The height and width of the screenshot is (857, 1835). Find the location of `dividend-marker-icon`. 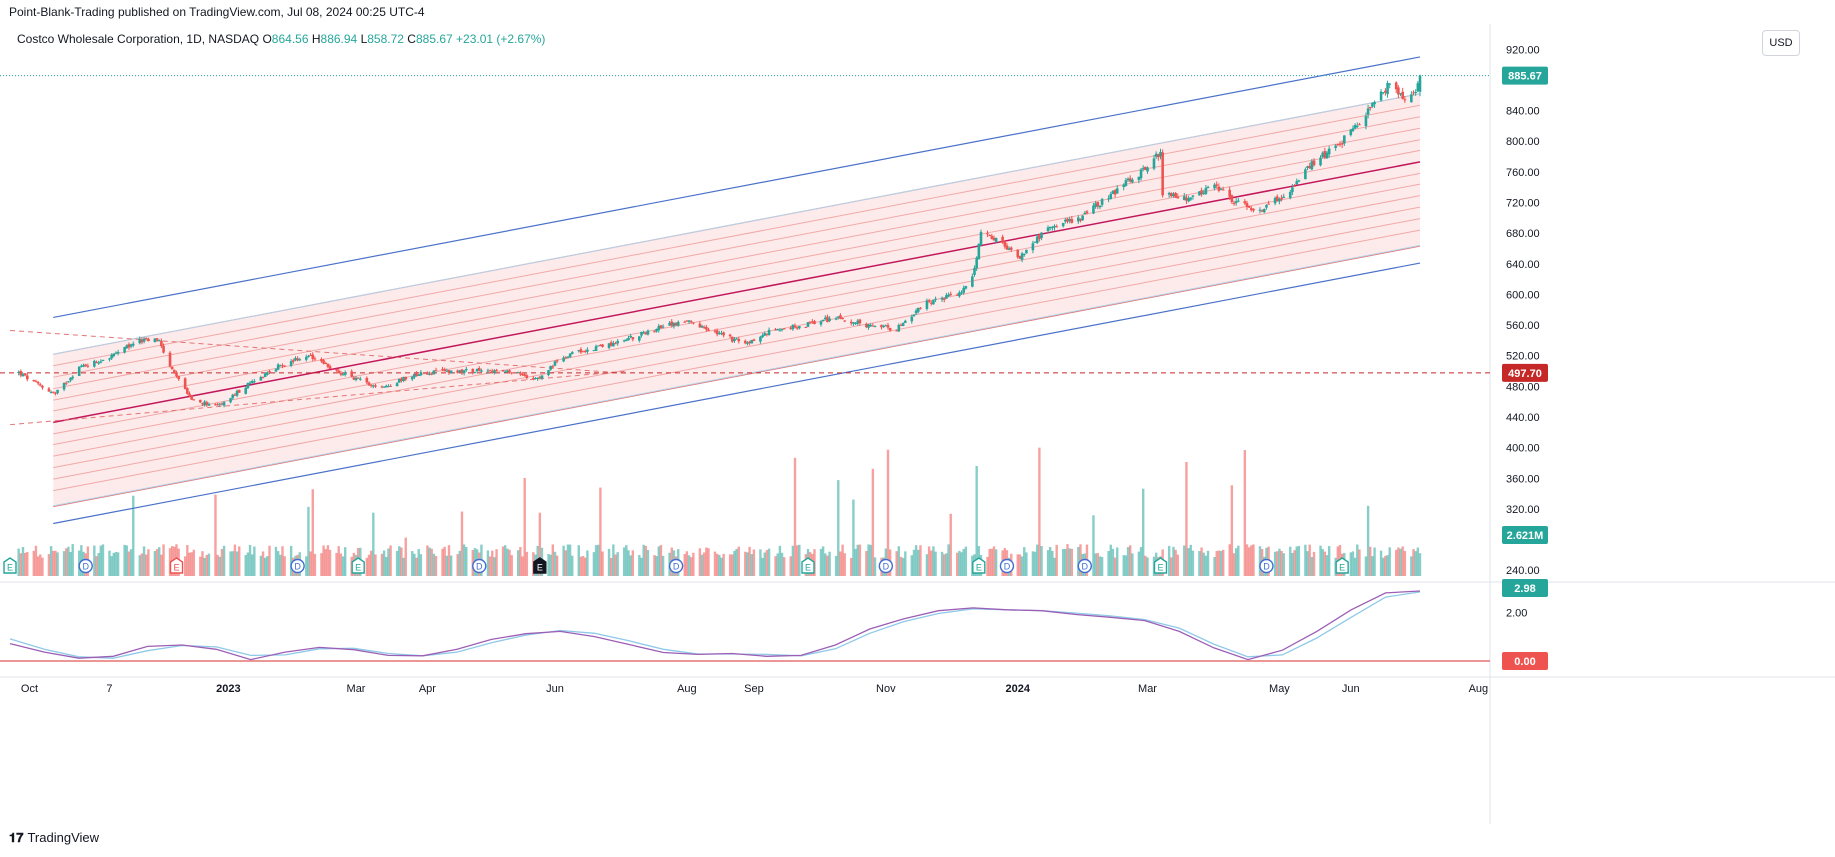

dividend-marker-icon is located at coordinates (1085, 566).